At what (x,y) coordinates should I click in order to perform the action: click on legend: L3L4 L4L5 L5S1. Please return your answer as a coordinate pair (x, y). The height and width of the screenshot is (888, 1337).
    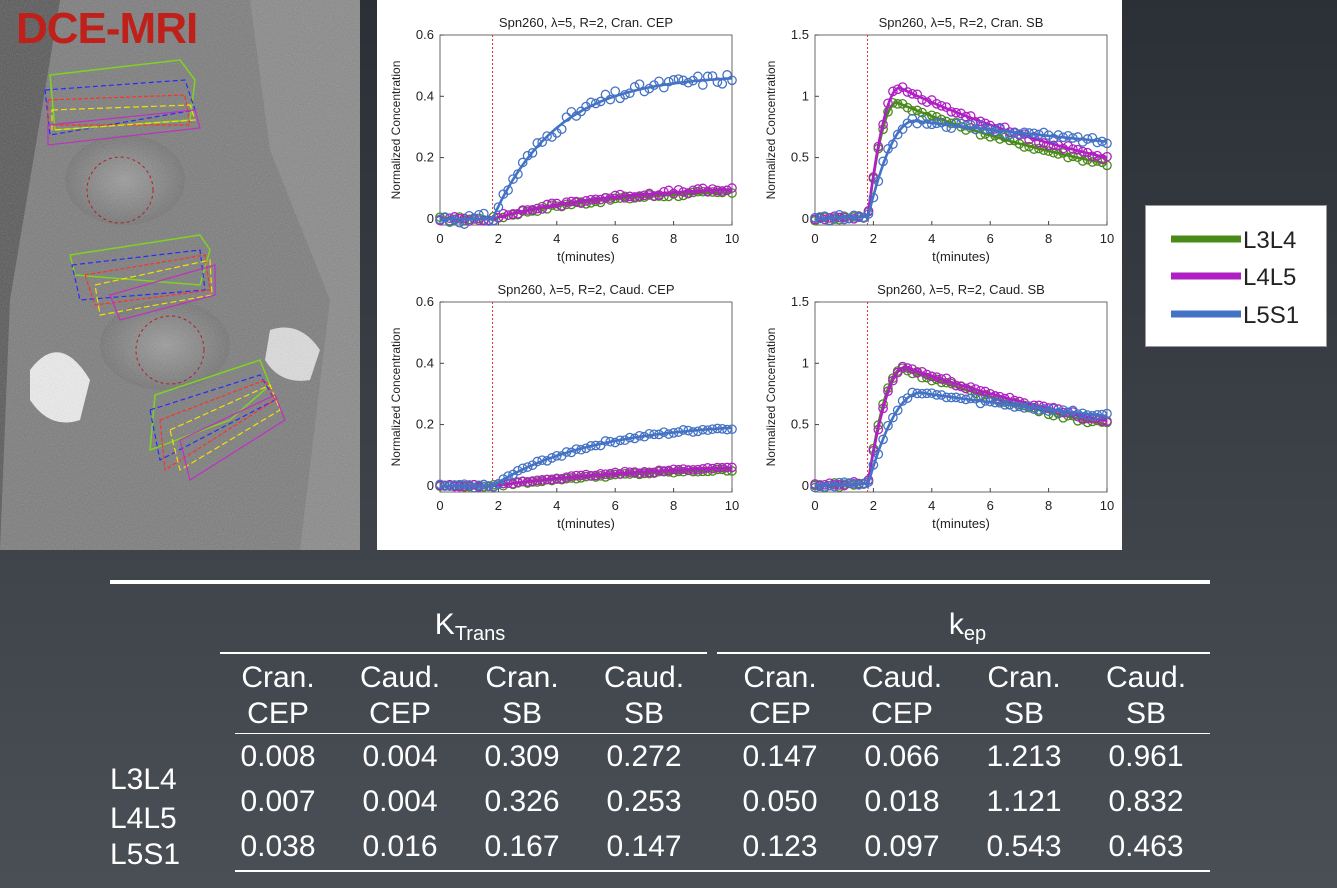
    Looking at the image, I should click on (1236, 276).